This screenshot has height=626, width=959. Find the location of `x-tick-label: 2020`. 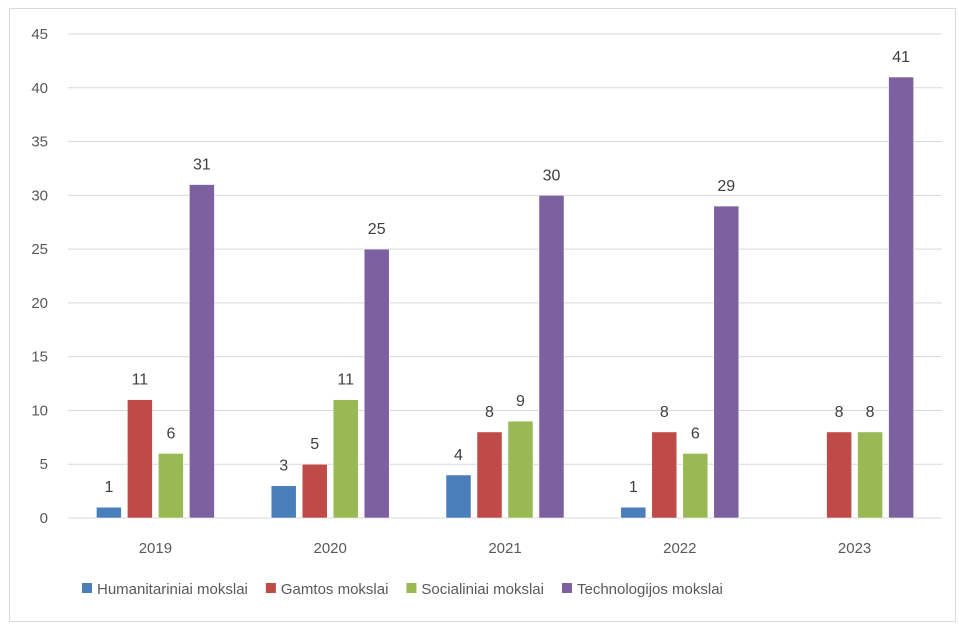

x-tick-label: 2020 is located at coordinates (330, 548).